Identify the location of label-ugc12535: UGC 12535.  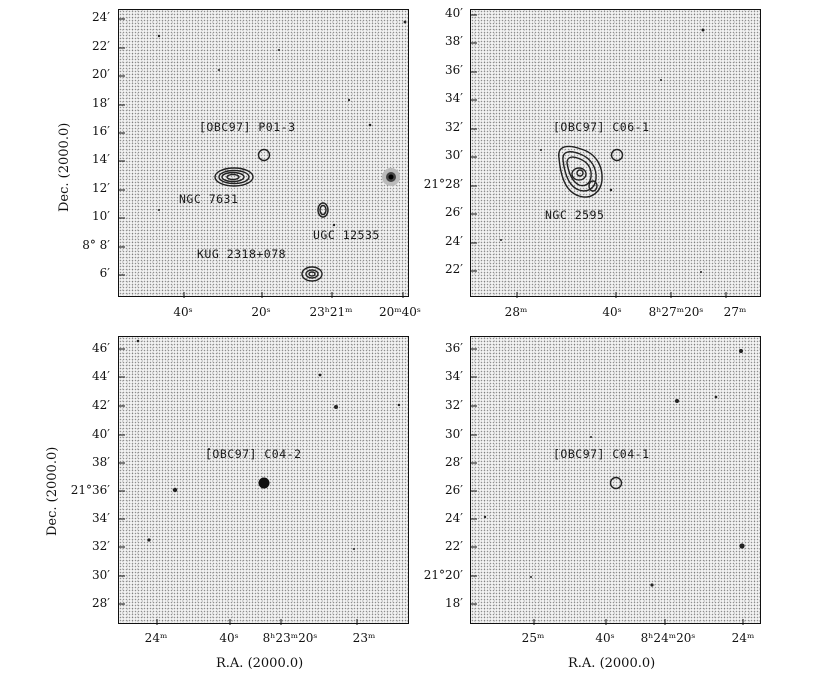
(346, 235).